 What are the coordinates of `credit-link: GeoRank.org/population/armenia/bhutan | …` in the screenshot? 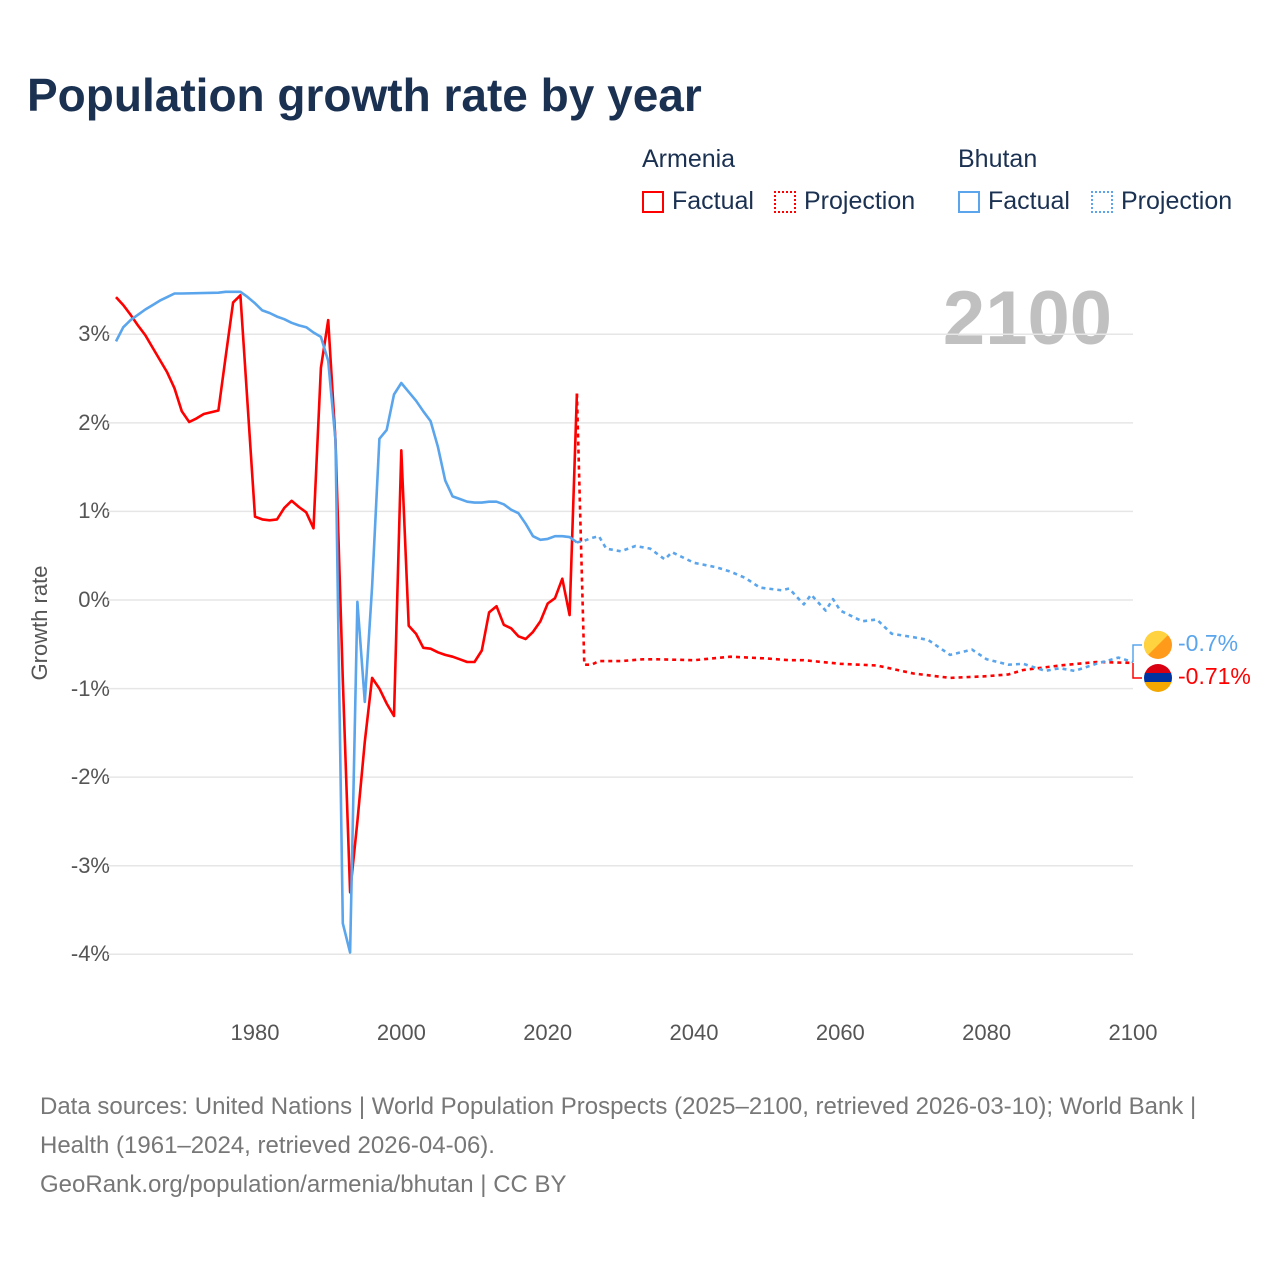 It's located at (303, 1184).